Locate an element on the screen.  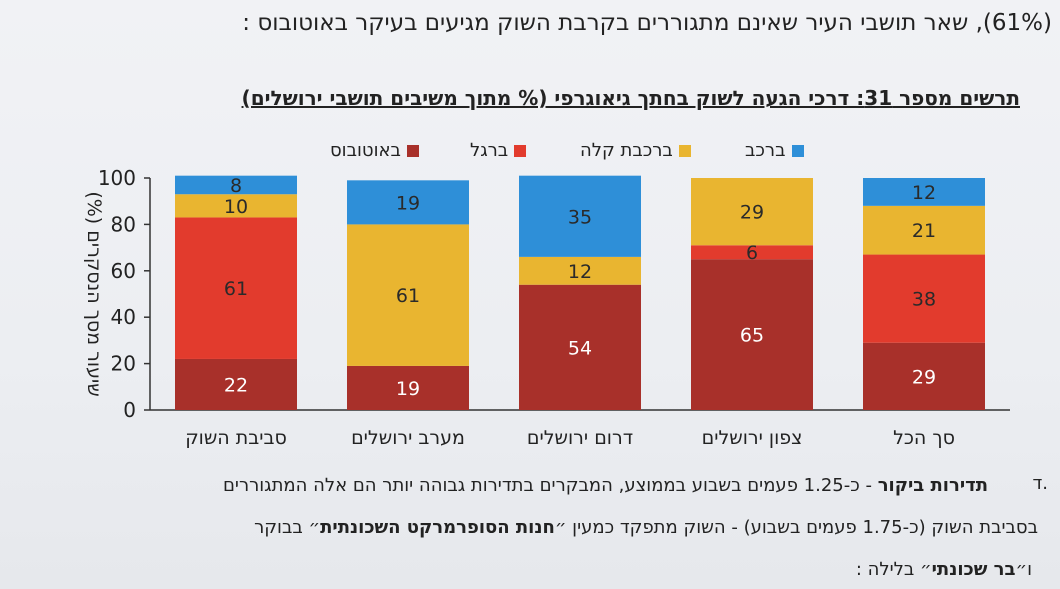
x-category-label: סך הכל is located at coordinates (924, 438).